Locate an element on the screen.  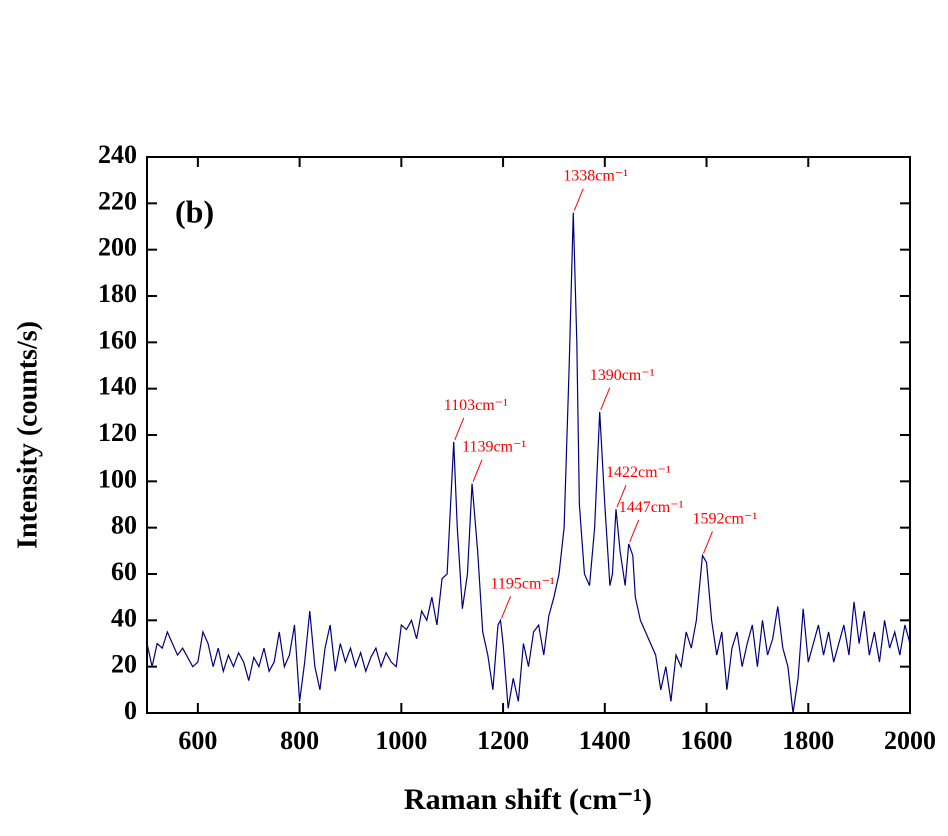
y-tick-label: 60 is located at coordinates (124, 571).